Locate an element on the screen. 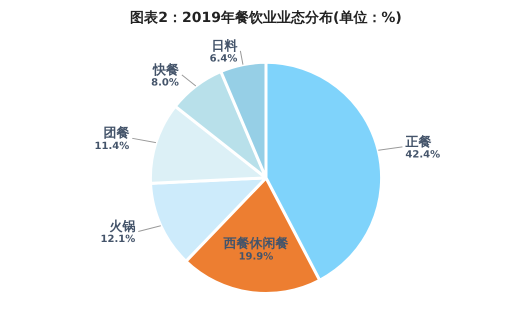 The image size is (532, 321). chart-title: 图表2：2019年餐饮业业态分布(单位：%) is located at coordinates (266, 18).